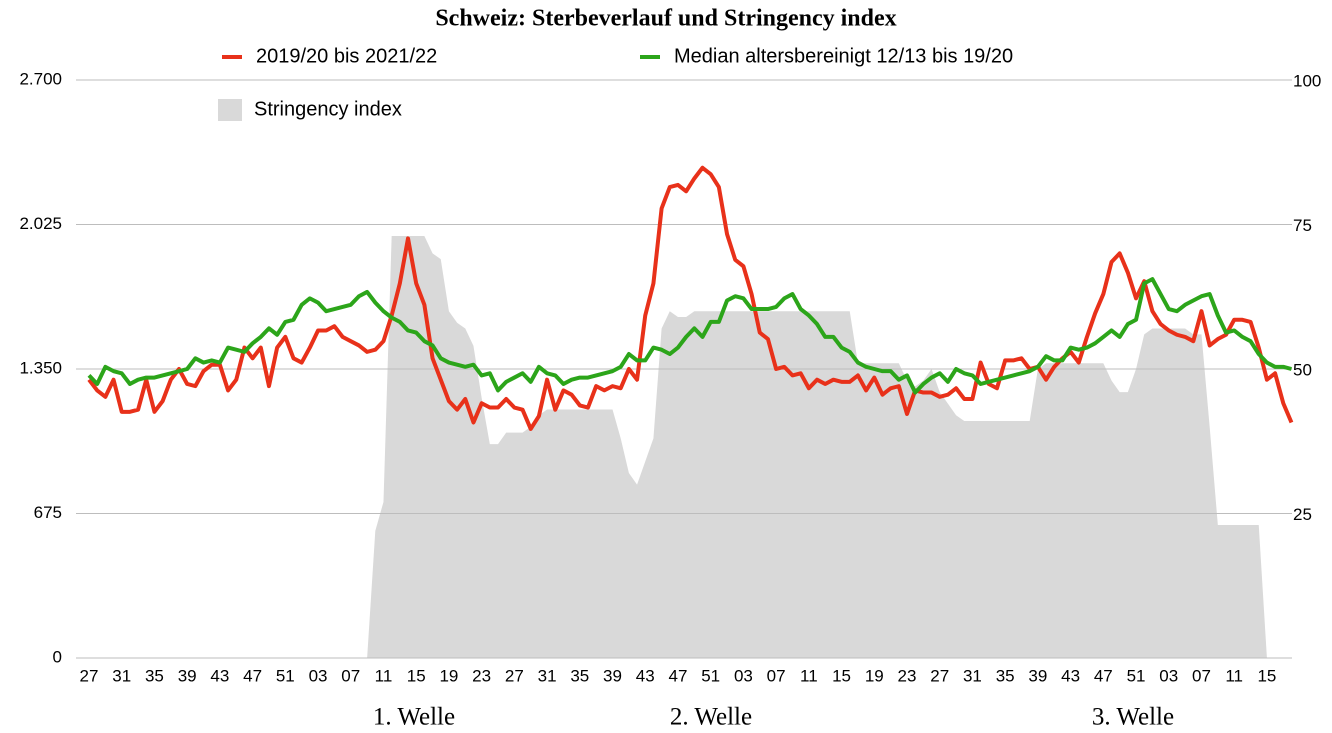 The image size is (1332, 733). What do you see at coordinates (711, 717) in the screenshot?
I see `annotation: 2. Welle` at bounding box center [711, 717].